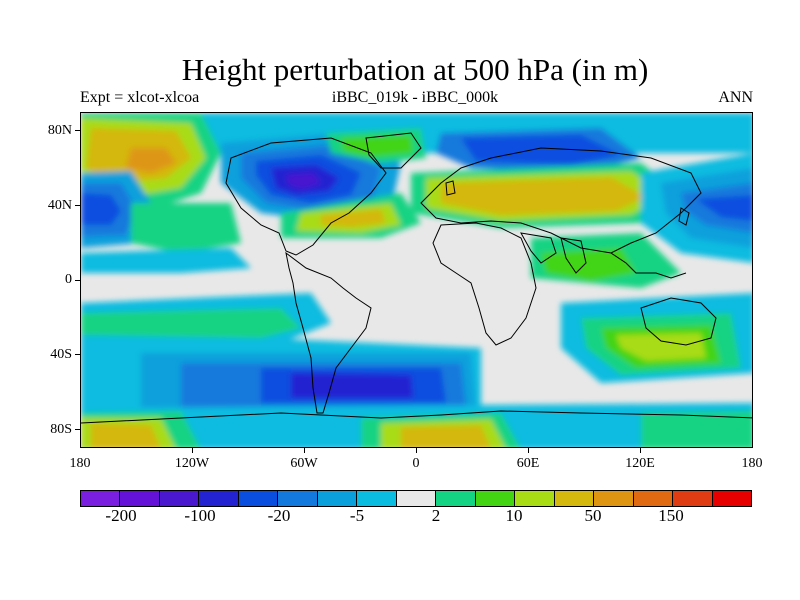  I want to click on lon-label-60w: 60W, so click(304, 463).